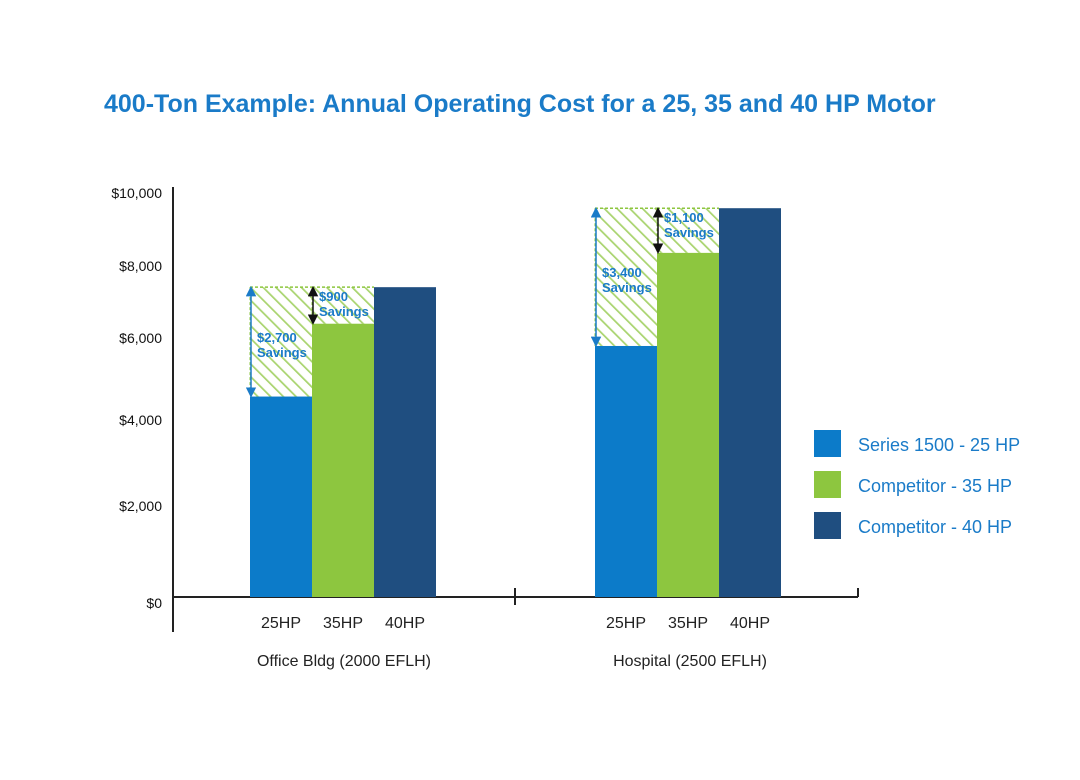 This screenshot has height=780, width=1080. What do you see at coordinates (140, 506) in the screenshot?
I see `y-tick-label: $2,000` at bounding box center [140, 506].